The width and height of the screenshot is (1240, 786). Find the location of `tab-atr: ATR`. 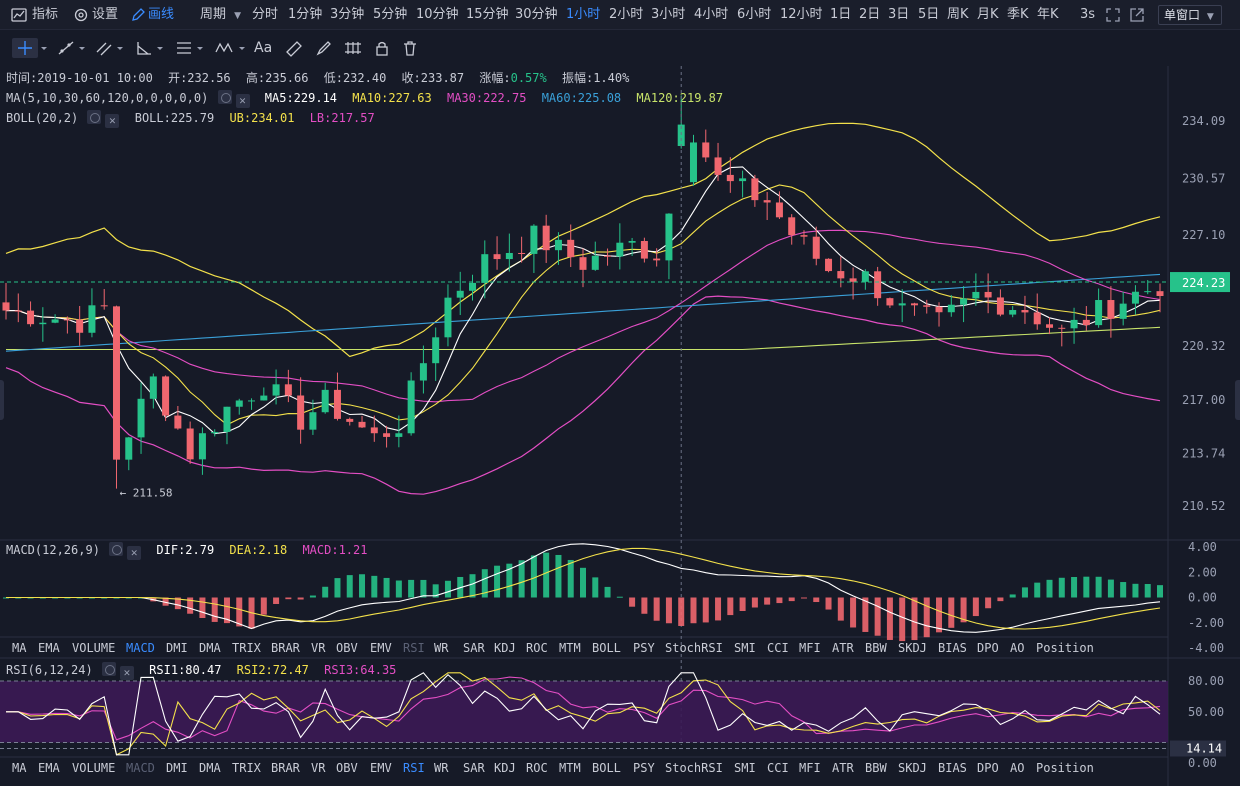

tab-atr: ATR is located at coordinates (843, 648).